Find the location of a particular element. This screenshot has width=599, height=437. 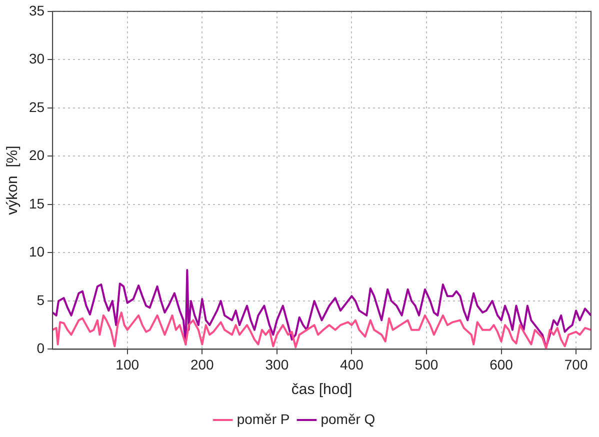

y-tick-label: 5 is located at coordinates (40, 300).